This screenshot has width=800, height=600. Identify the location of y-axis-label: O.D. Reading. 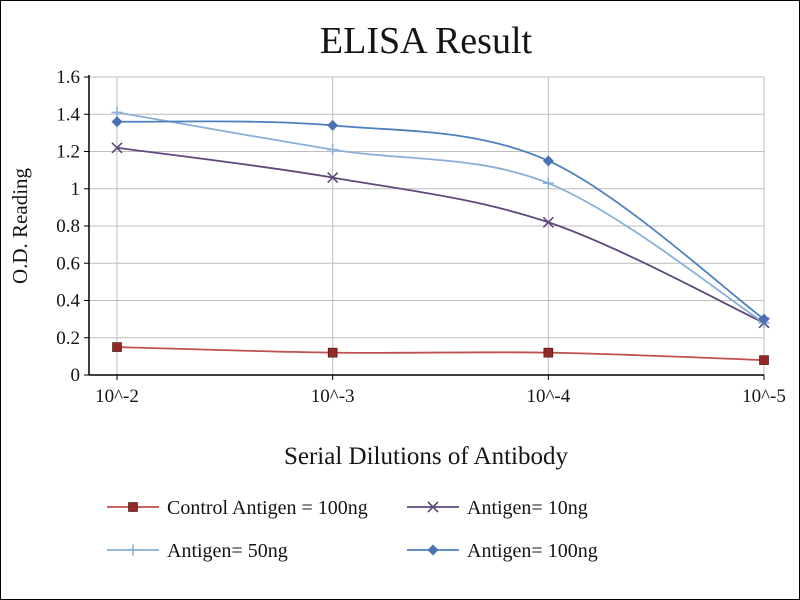
(20, 225).